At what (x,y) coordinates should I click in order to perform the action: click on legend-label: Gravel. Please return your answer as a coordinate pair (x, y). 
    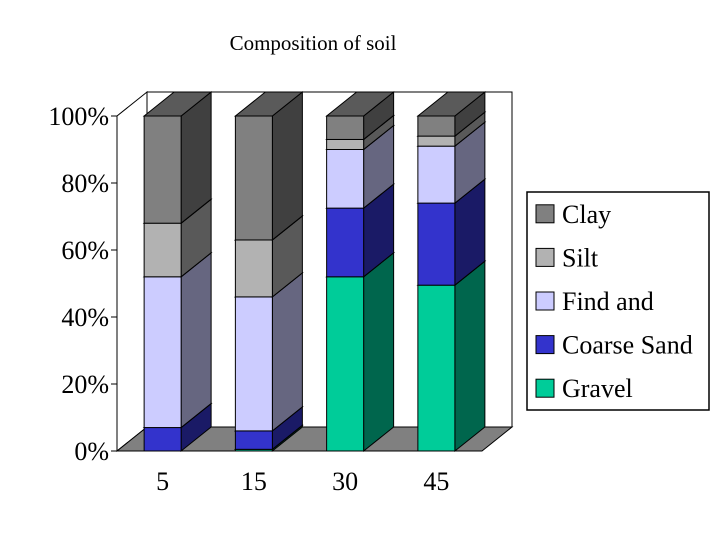
    Looking at the image, I should click on (597, 388).